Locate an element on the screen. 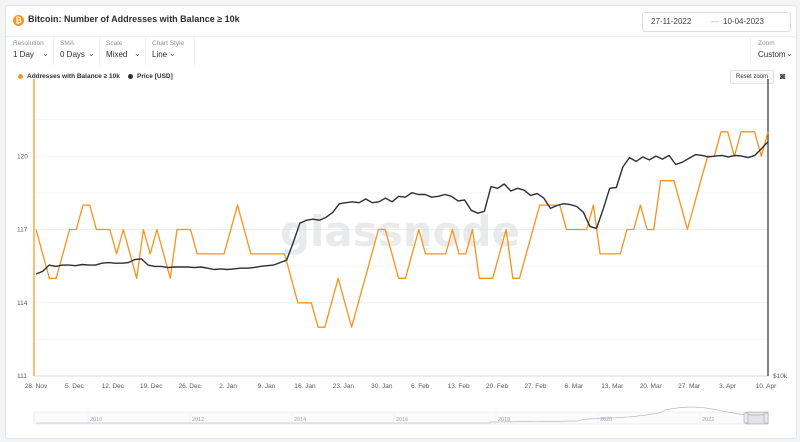 The image size is (800, 442). x-tick-label: 6. Feb is located at coordinates (420, 386).